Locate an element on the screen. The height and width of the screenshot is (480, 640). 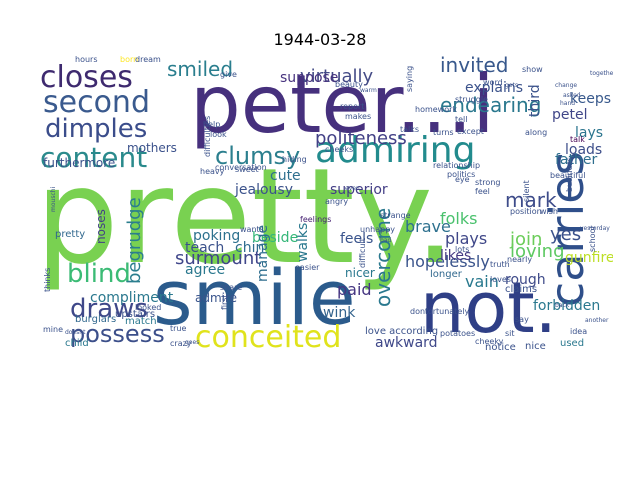
cloud-word: father is located at coordinates (576, 160).